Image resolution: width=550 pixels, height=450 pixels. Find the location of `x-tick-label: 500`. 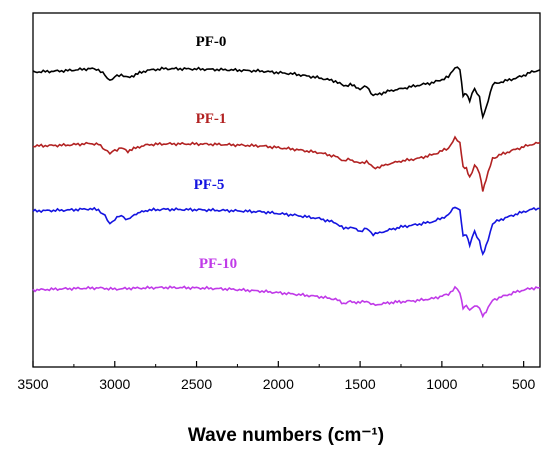

x-tick-label: 500 is located at coordinates (524, 384).